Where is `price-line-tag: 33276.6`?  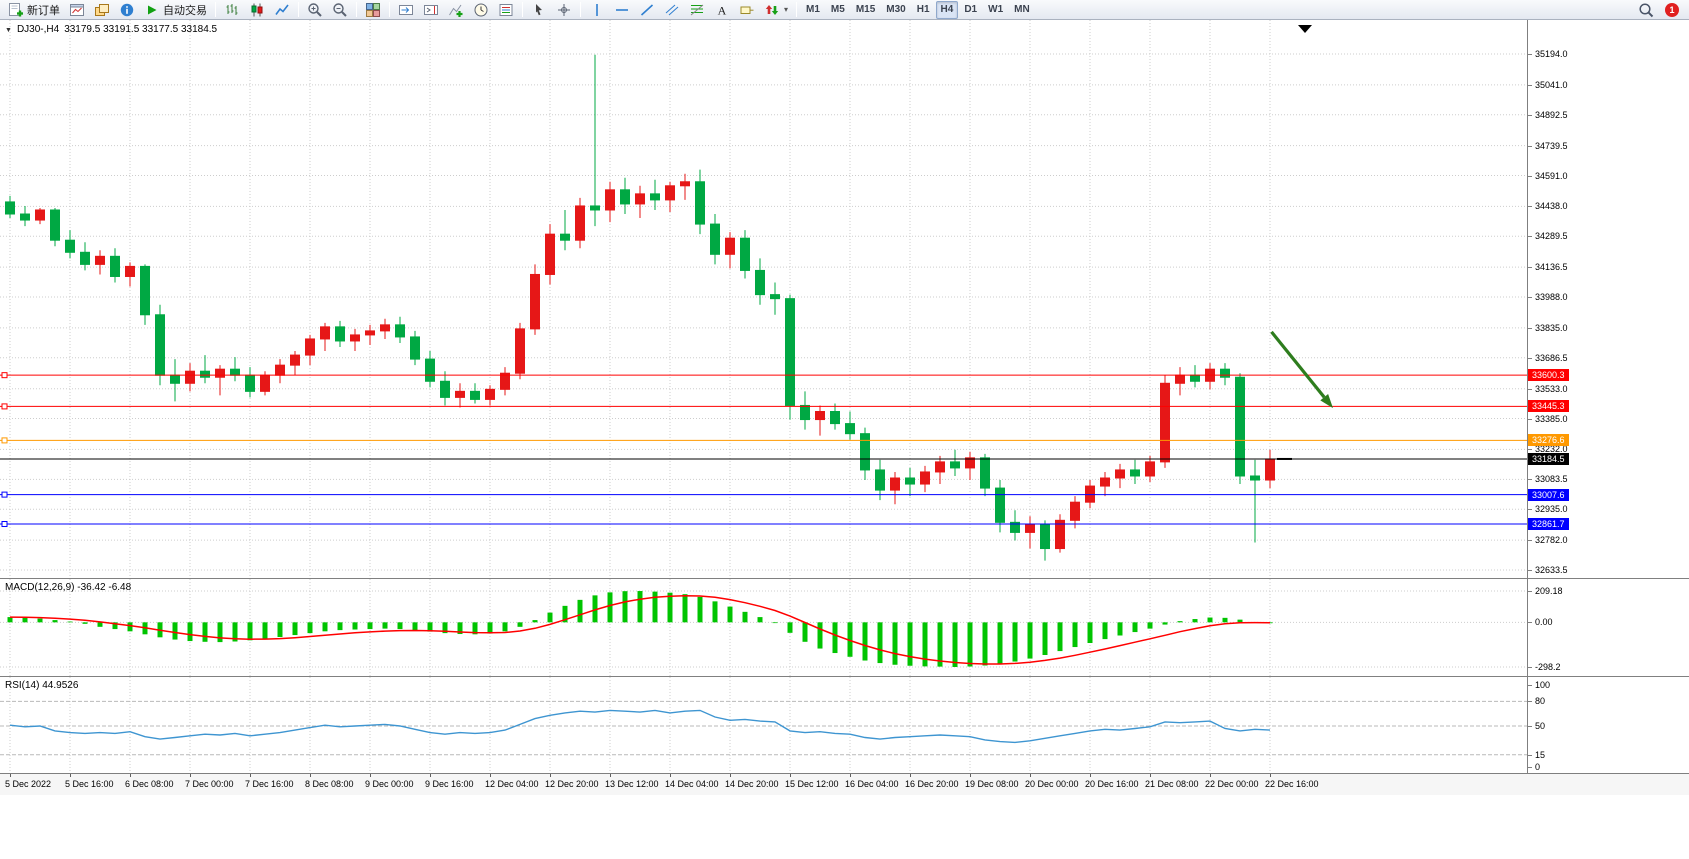 price-line-tag: 33276.6 is located at coordinates (1548, 440).